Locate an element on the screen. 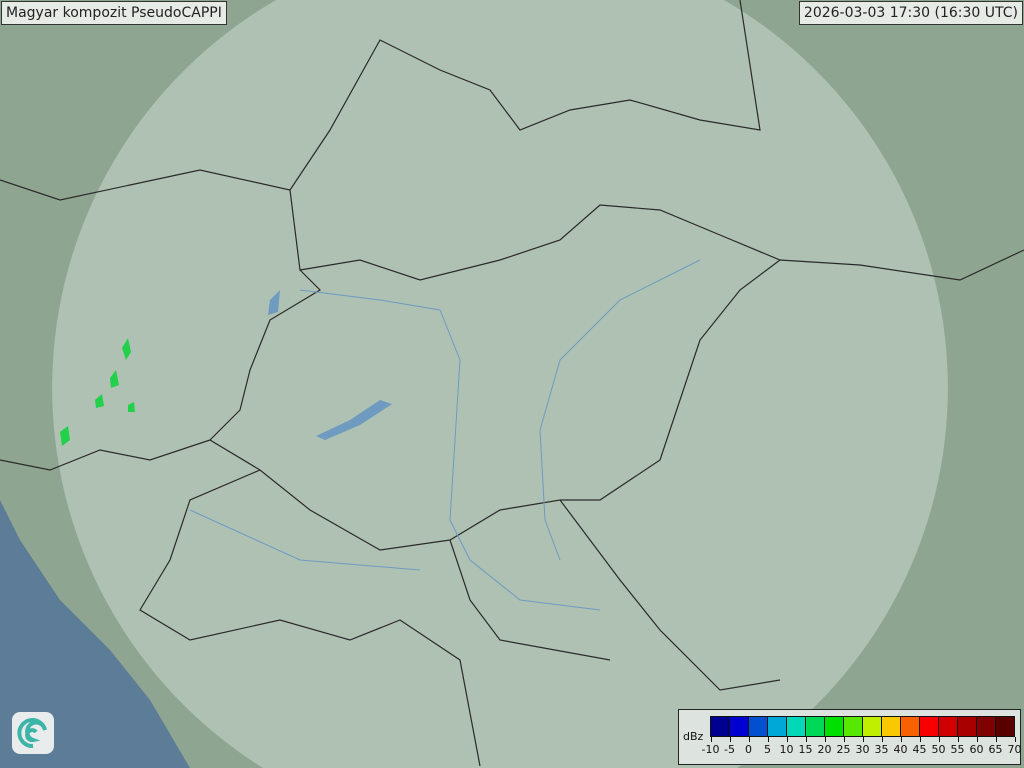  tick-label: 0 is located at coordinates (748, 749).